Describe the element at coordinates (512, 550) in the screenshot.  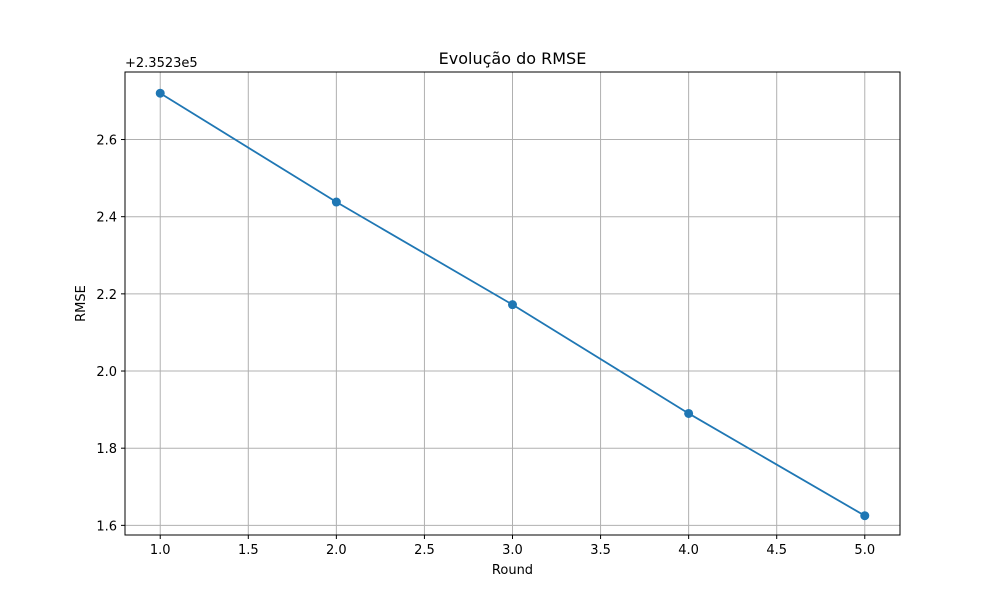
I see `x-tick-label: 3.0` at that location.